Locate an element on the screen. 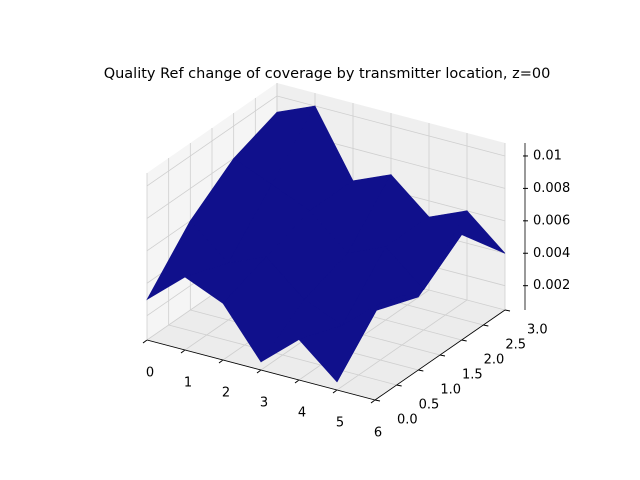 This screenshot has height=480, width=640. x-axis is located at coordinates (261, 370).